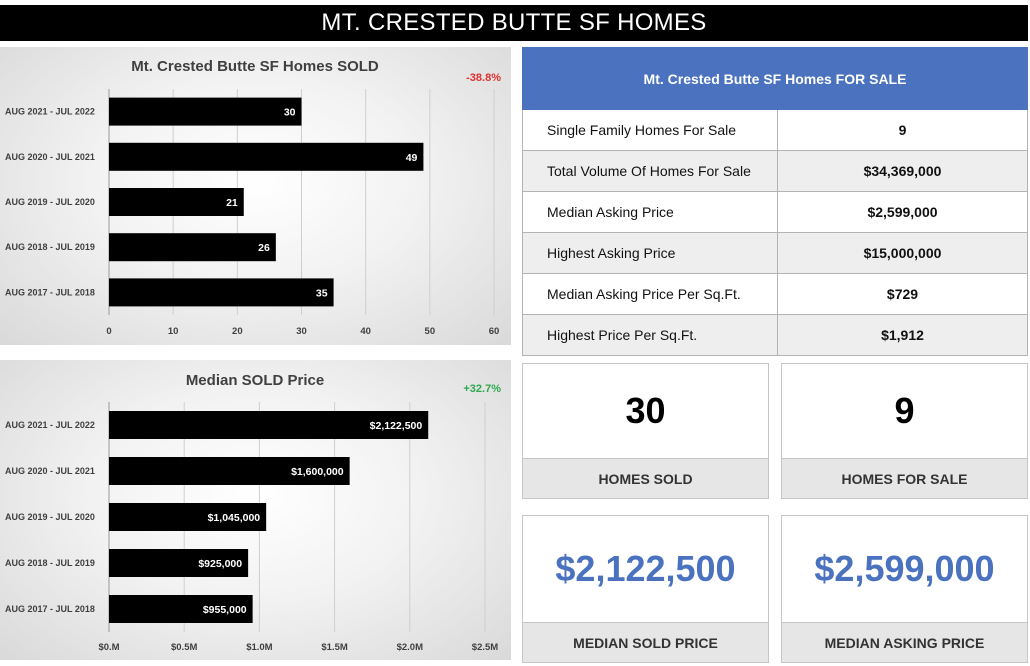 The height and width of the screenshot is (666, 1030). What do you see at coordinates (322, 293) in the screenshot?
I see `bar-value-label: 35` at bounding box center [322, 293].